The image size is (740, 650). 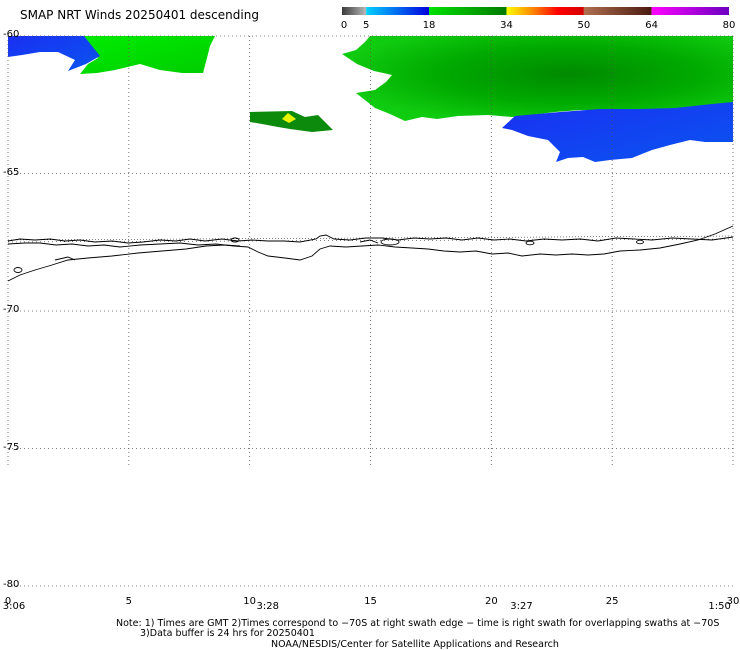 I want to click on wind-area-green, so click(x=137, y=55).